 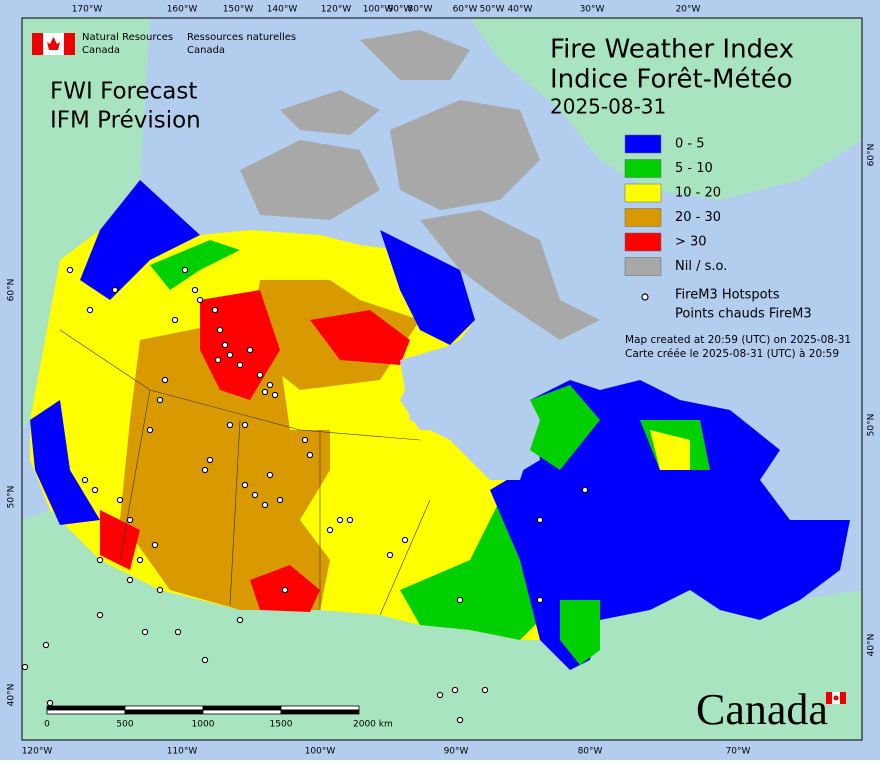 What do you see at coordinates (762, 709) in the screenshot?
I see `wordmark: Canada` at bounding box center [762, 709].